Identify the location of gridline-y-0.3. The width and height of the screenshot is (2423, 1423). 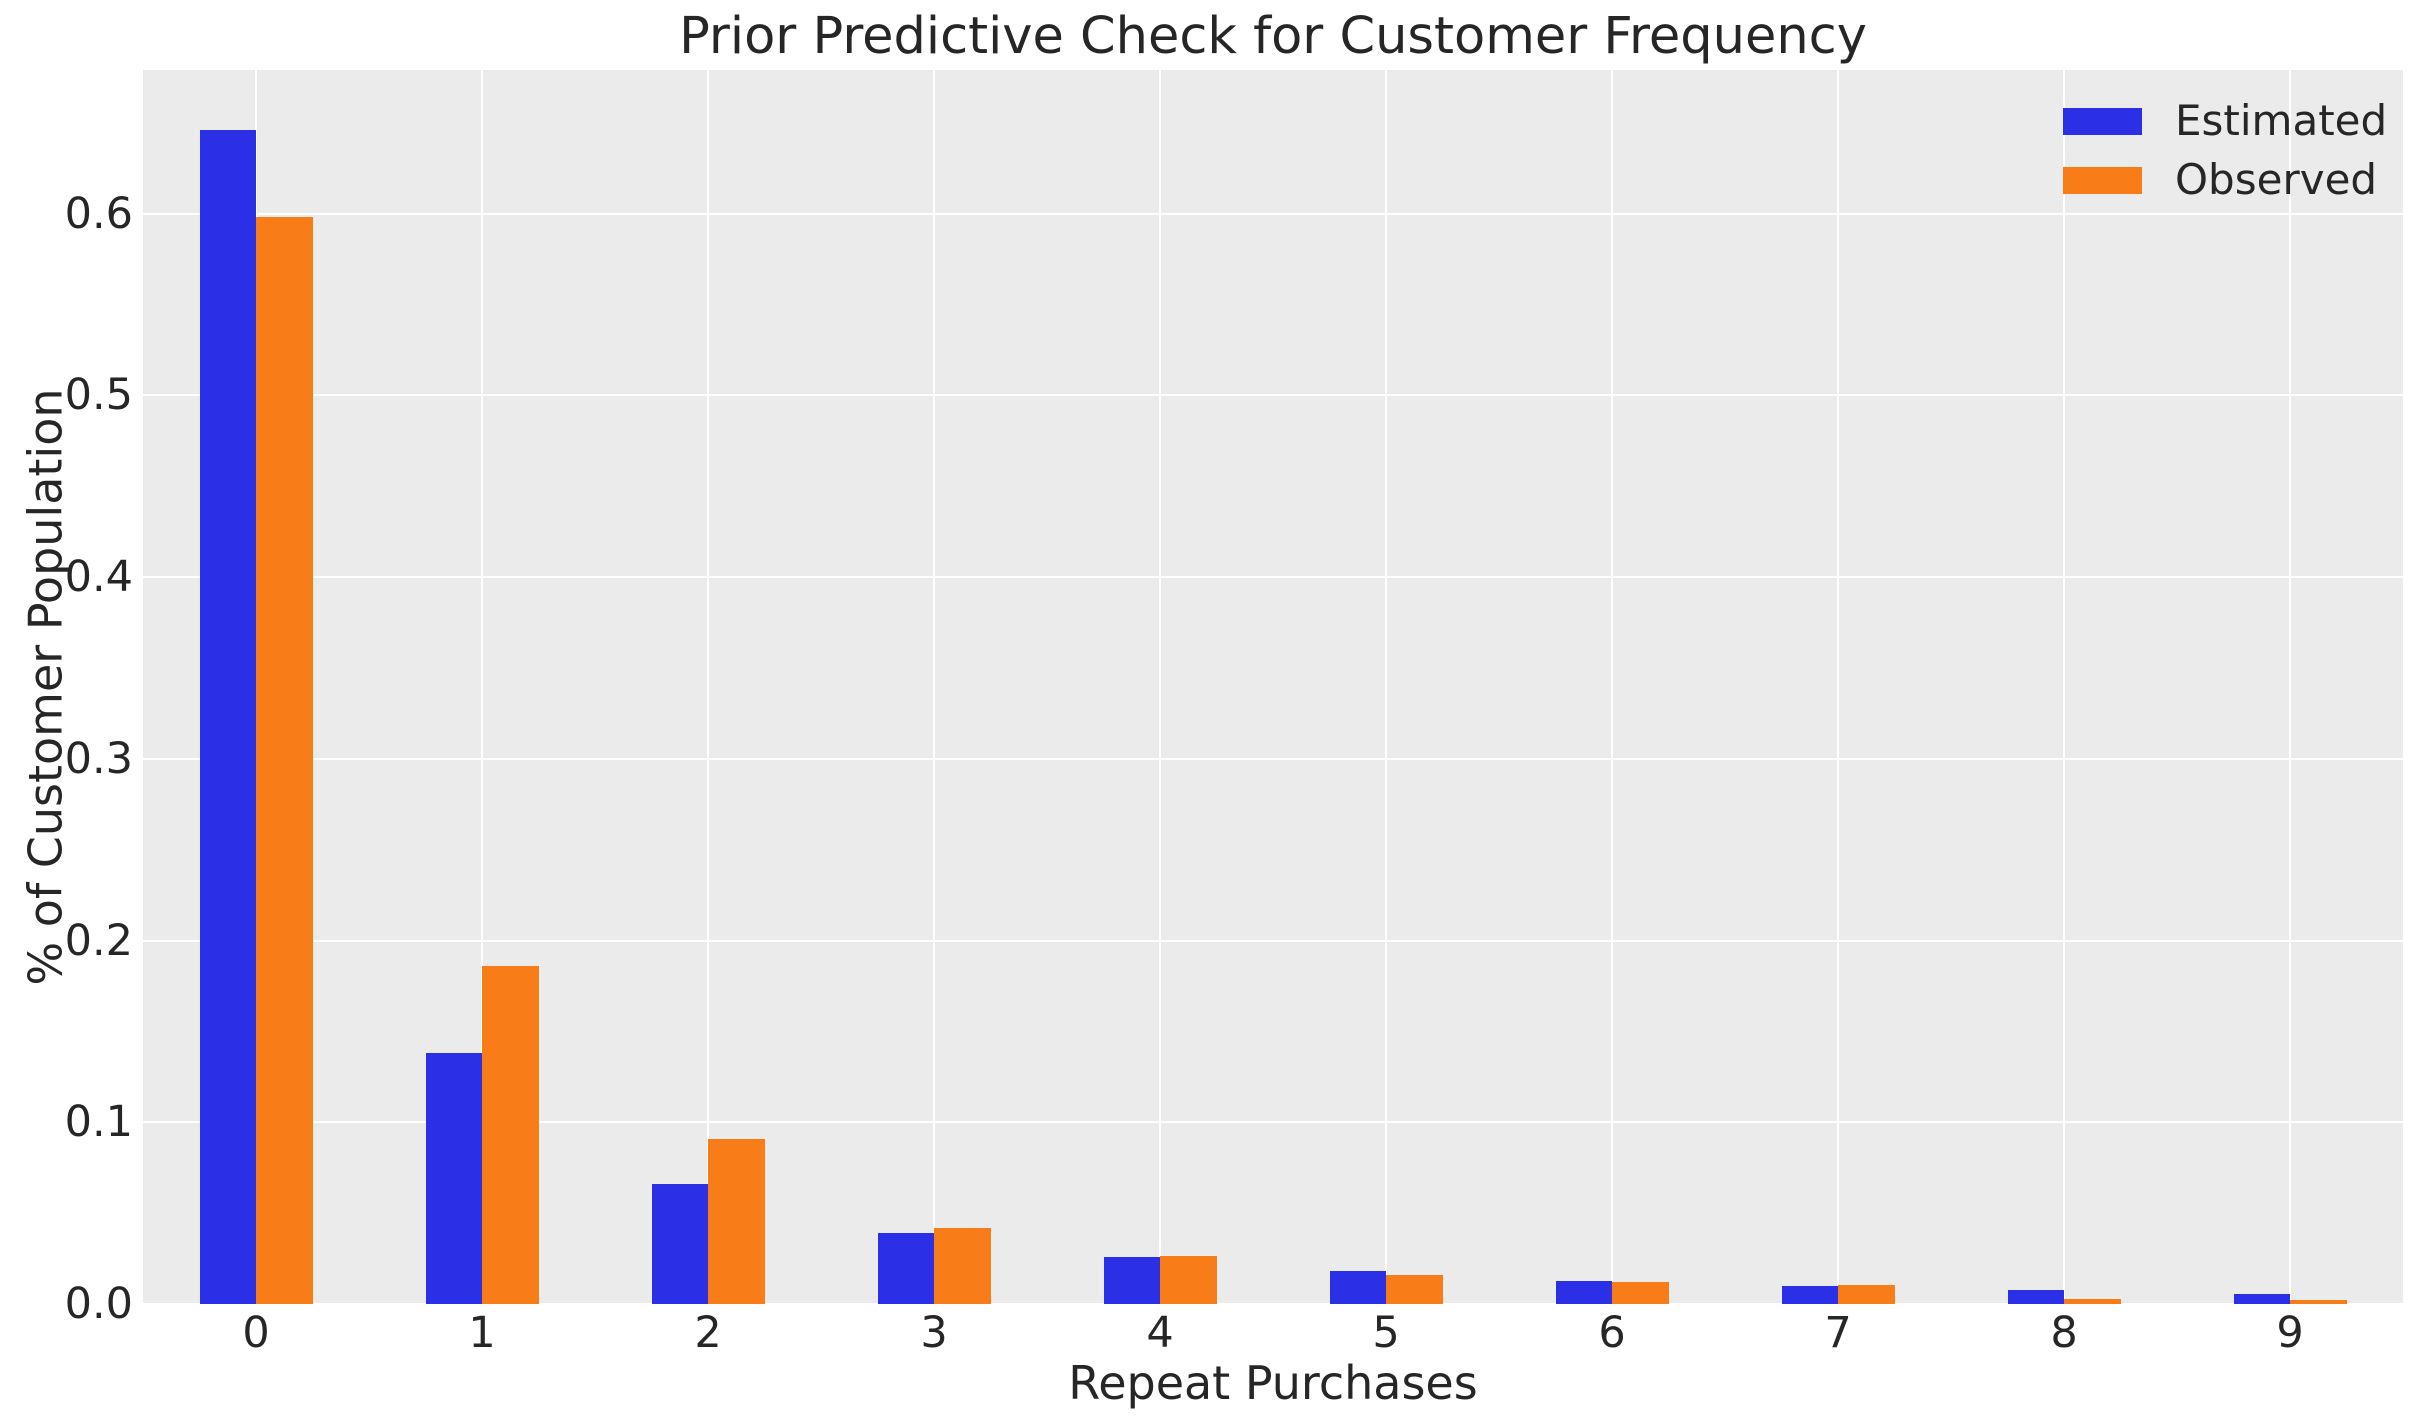
(1273, 758).